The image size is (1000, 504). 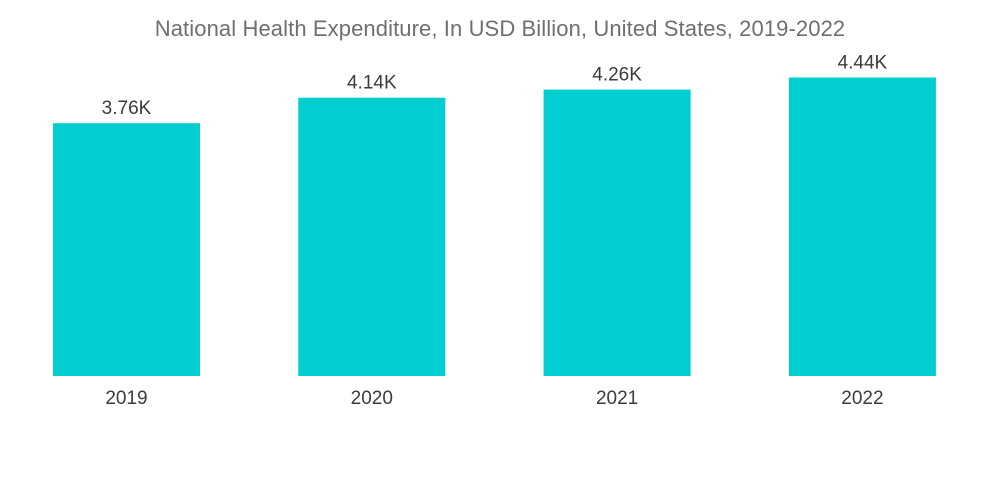 I want to click on bar-2020, so click(x=372, y=236).